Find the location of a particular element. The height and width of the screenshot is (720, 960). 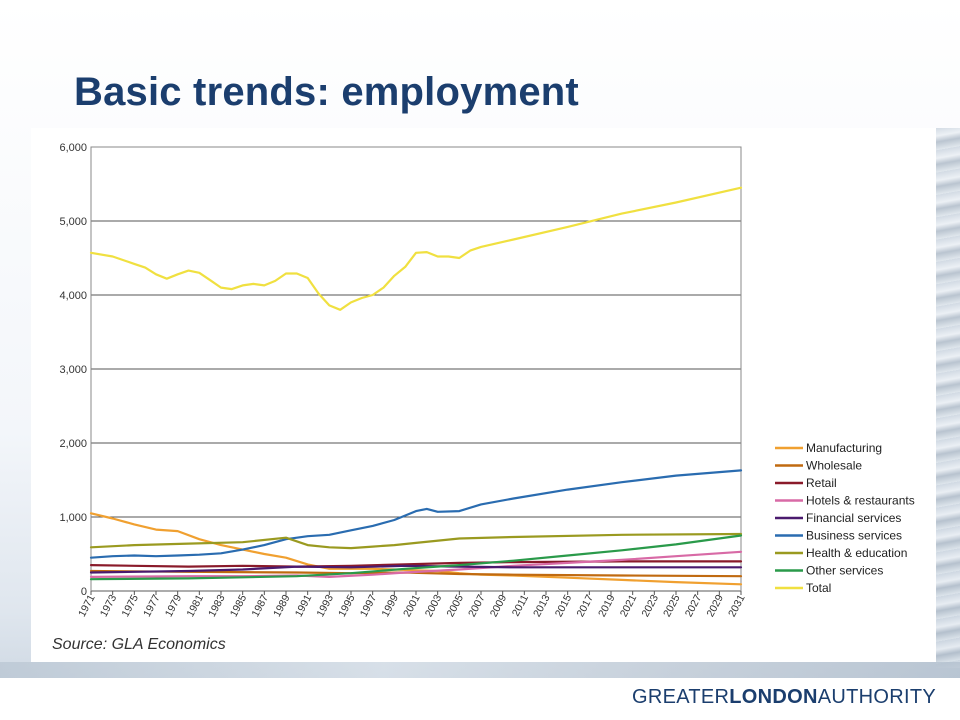

y-tick-label: 0 is located at coordinates (84, 592).